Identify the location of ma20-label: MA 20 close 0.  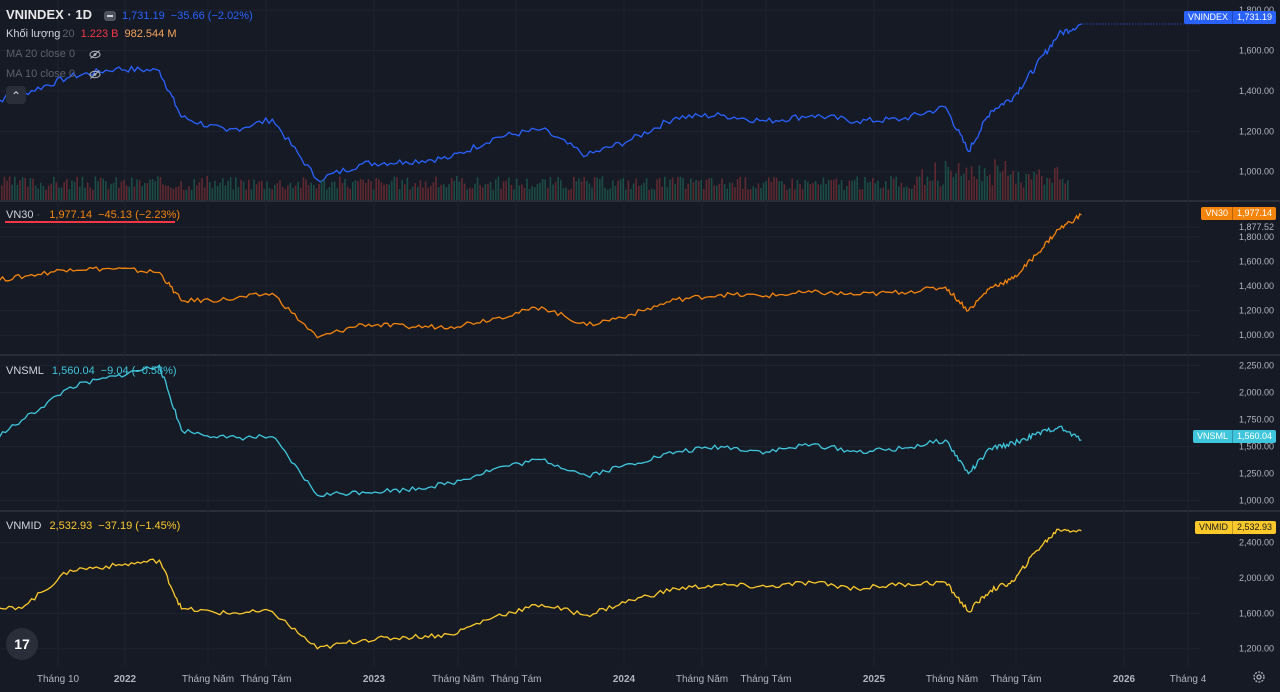
(41, 54).